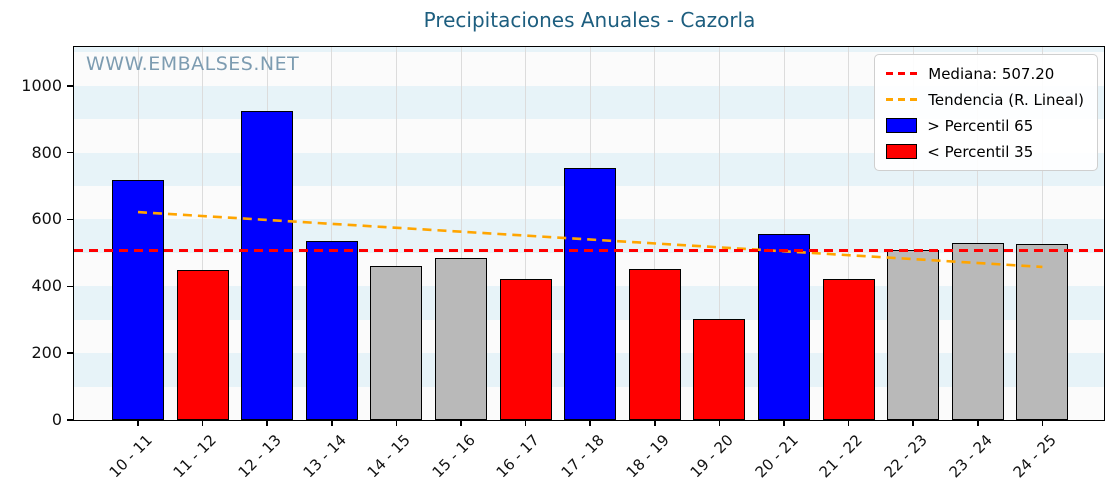 This screenshot has height=500, width=1120. I want to click on legend-label-median: Mediana: 507.20, so click(991, 73).